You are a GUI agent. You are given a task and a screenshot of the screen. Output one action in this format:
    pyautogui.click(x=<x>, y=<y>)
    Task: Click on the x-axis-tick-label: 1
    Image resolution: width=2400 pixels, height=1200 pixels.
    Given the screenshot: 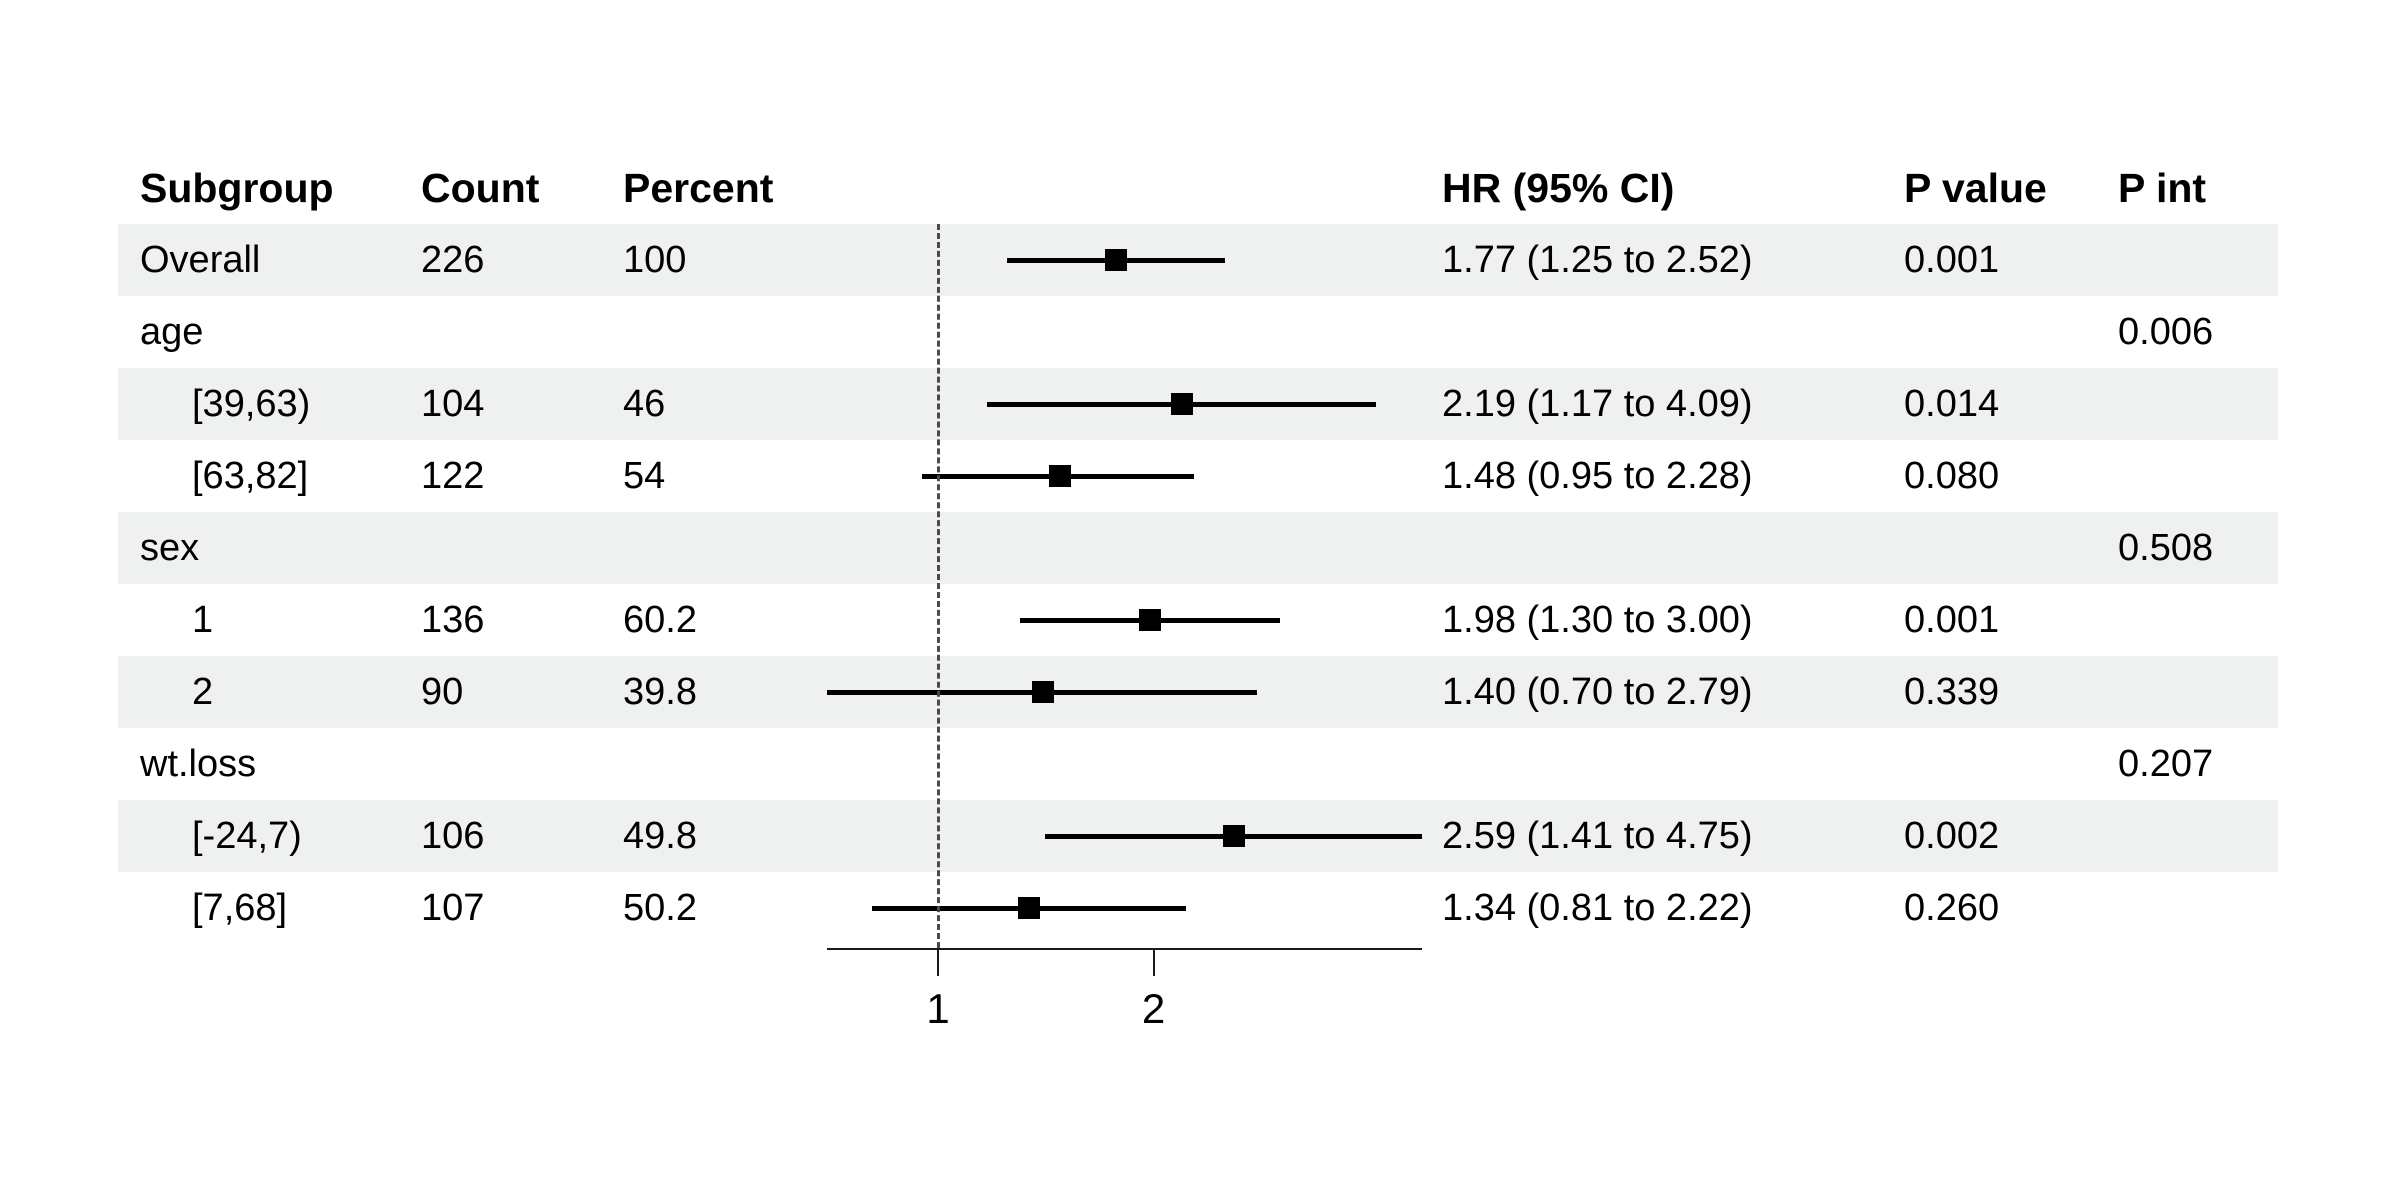 What is the action you would take?
    pyautogui.click(x=938, y=1008)
    